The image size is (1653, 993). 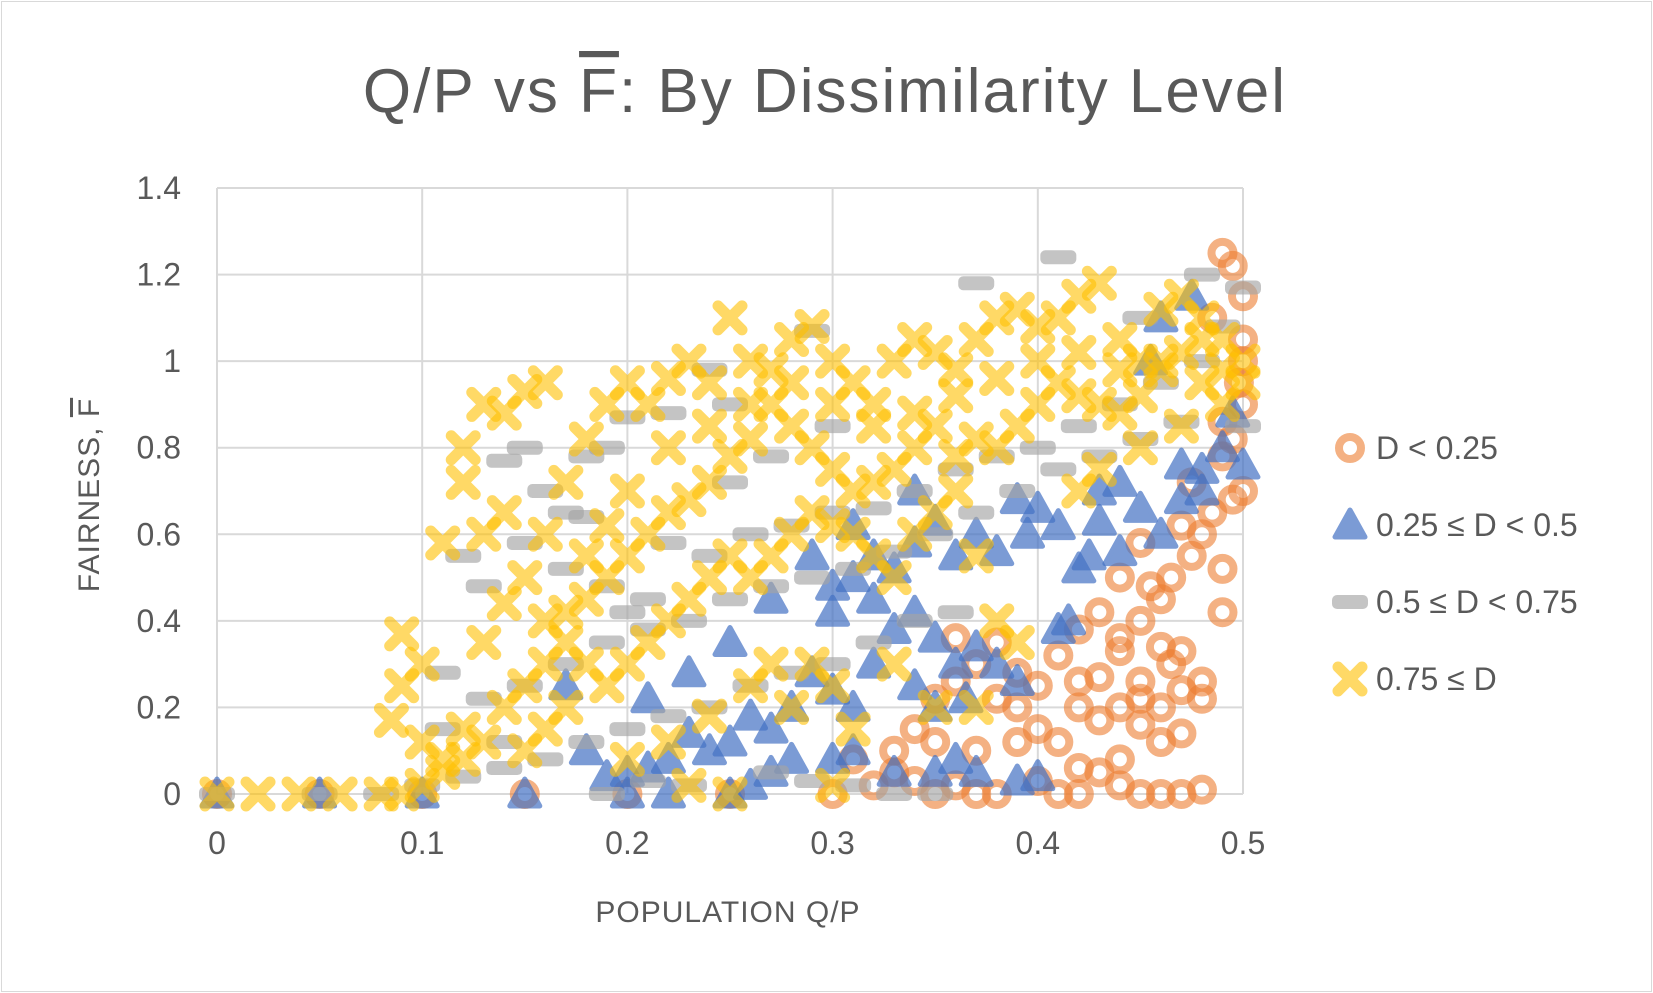 I want to click on x-tick-label: 0.1, so click(x=422, y=843).